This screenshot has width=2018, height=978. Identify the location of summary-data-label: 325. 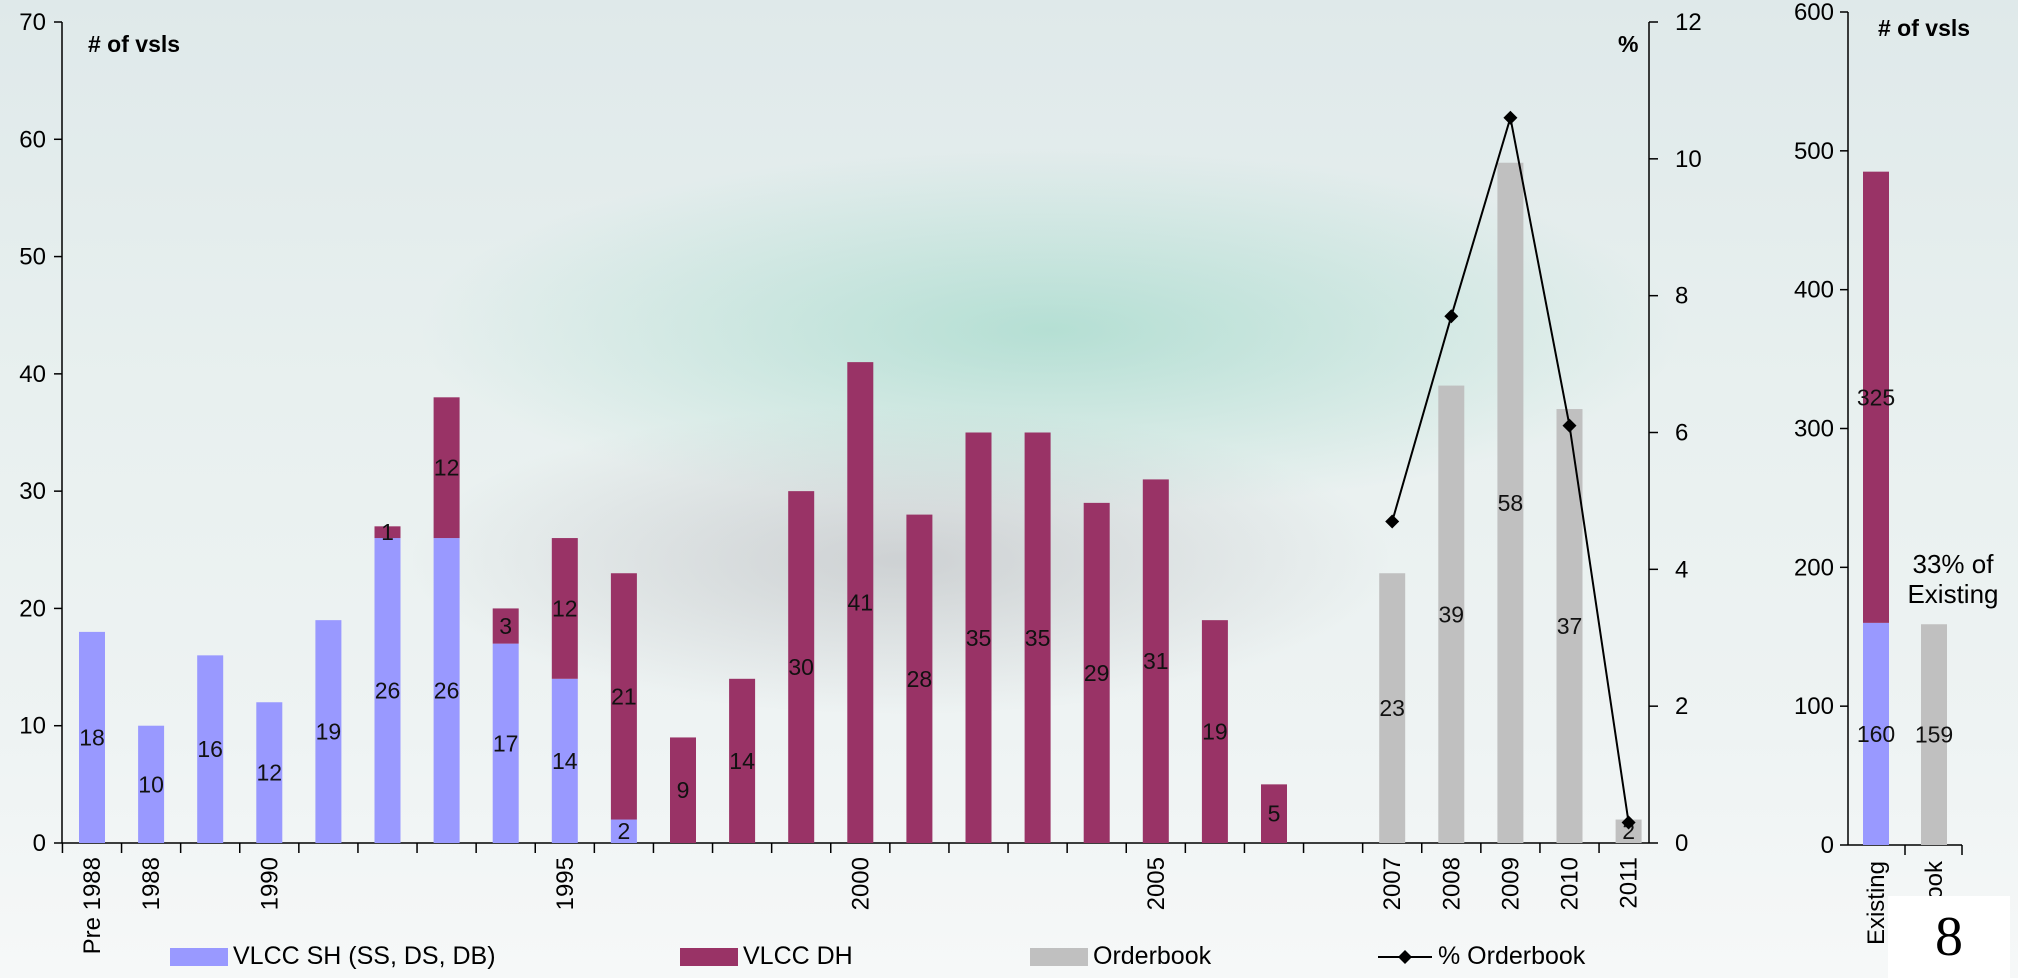
(1876, 397).